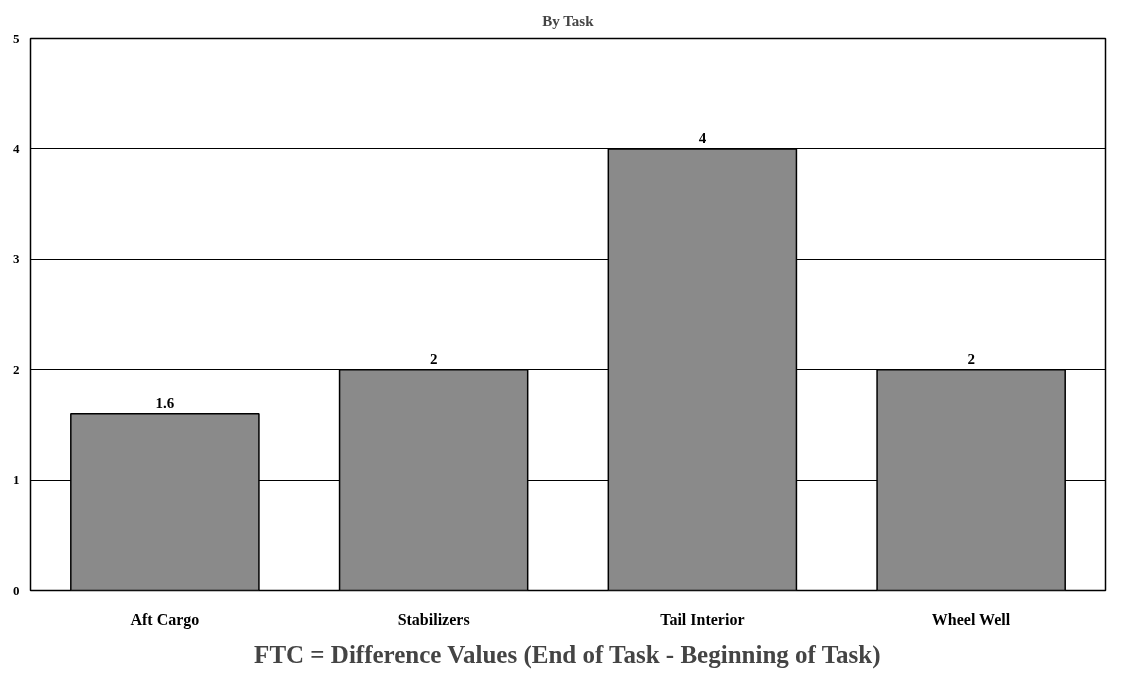 The image size is (1138, 677). Describe the element at coordinates (16, 369) in the screenshot. I see `y-tick-label: 2` at that location.